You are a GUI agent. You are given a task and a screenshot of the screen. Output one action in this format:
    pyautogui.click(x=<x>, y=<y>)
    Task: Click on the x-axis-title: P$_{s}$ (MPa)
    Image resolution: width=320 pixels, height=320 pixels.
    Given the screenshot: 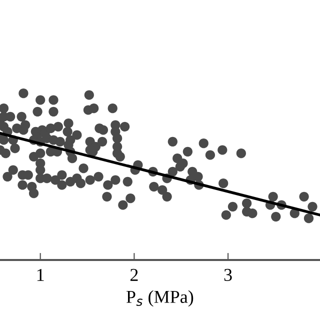 What is the action you would take?
    pyautogui.click(x=160, y=298)
    